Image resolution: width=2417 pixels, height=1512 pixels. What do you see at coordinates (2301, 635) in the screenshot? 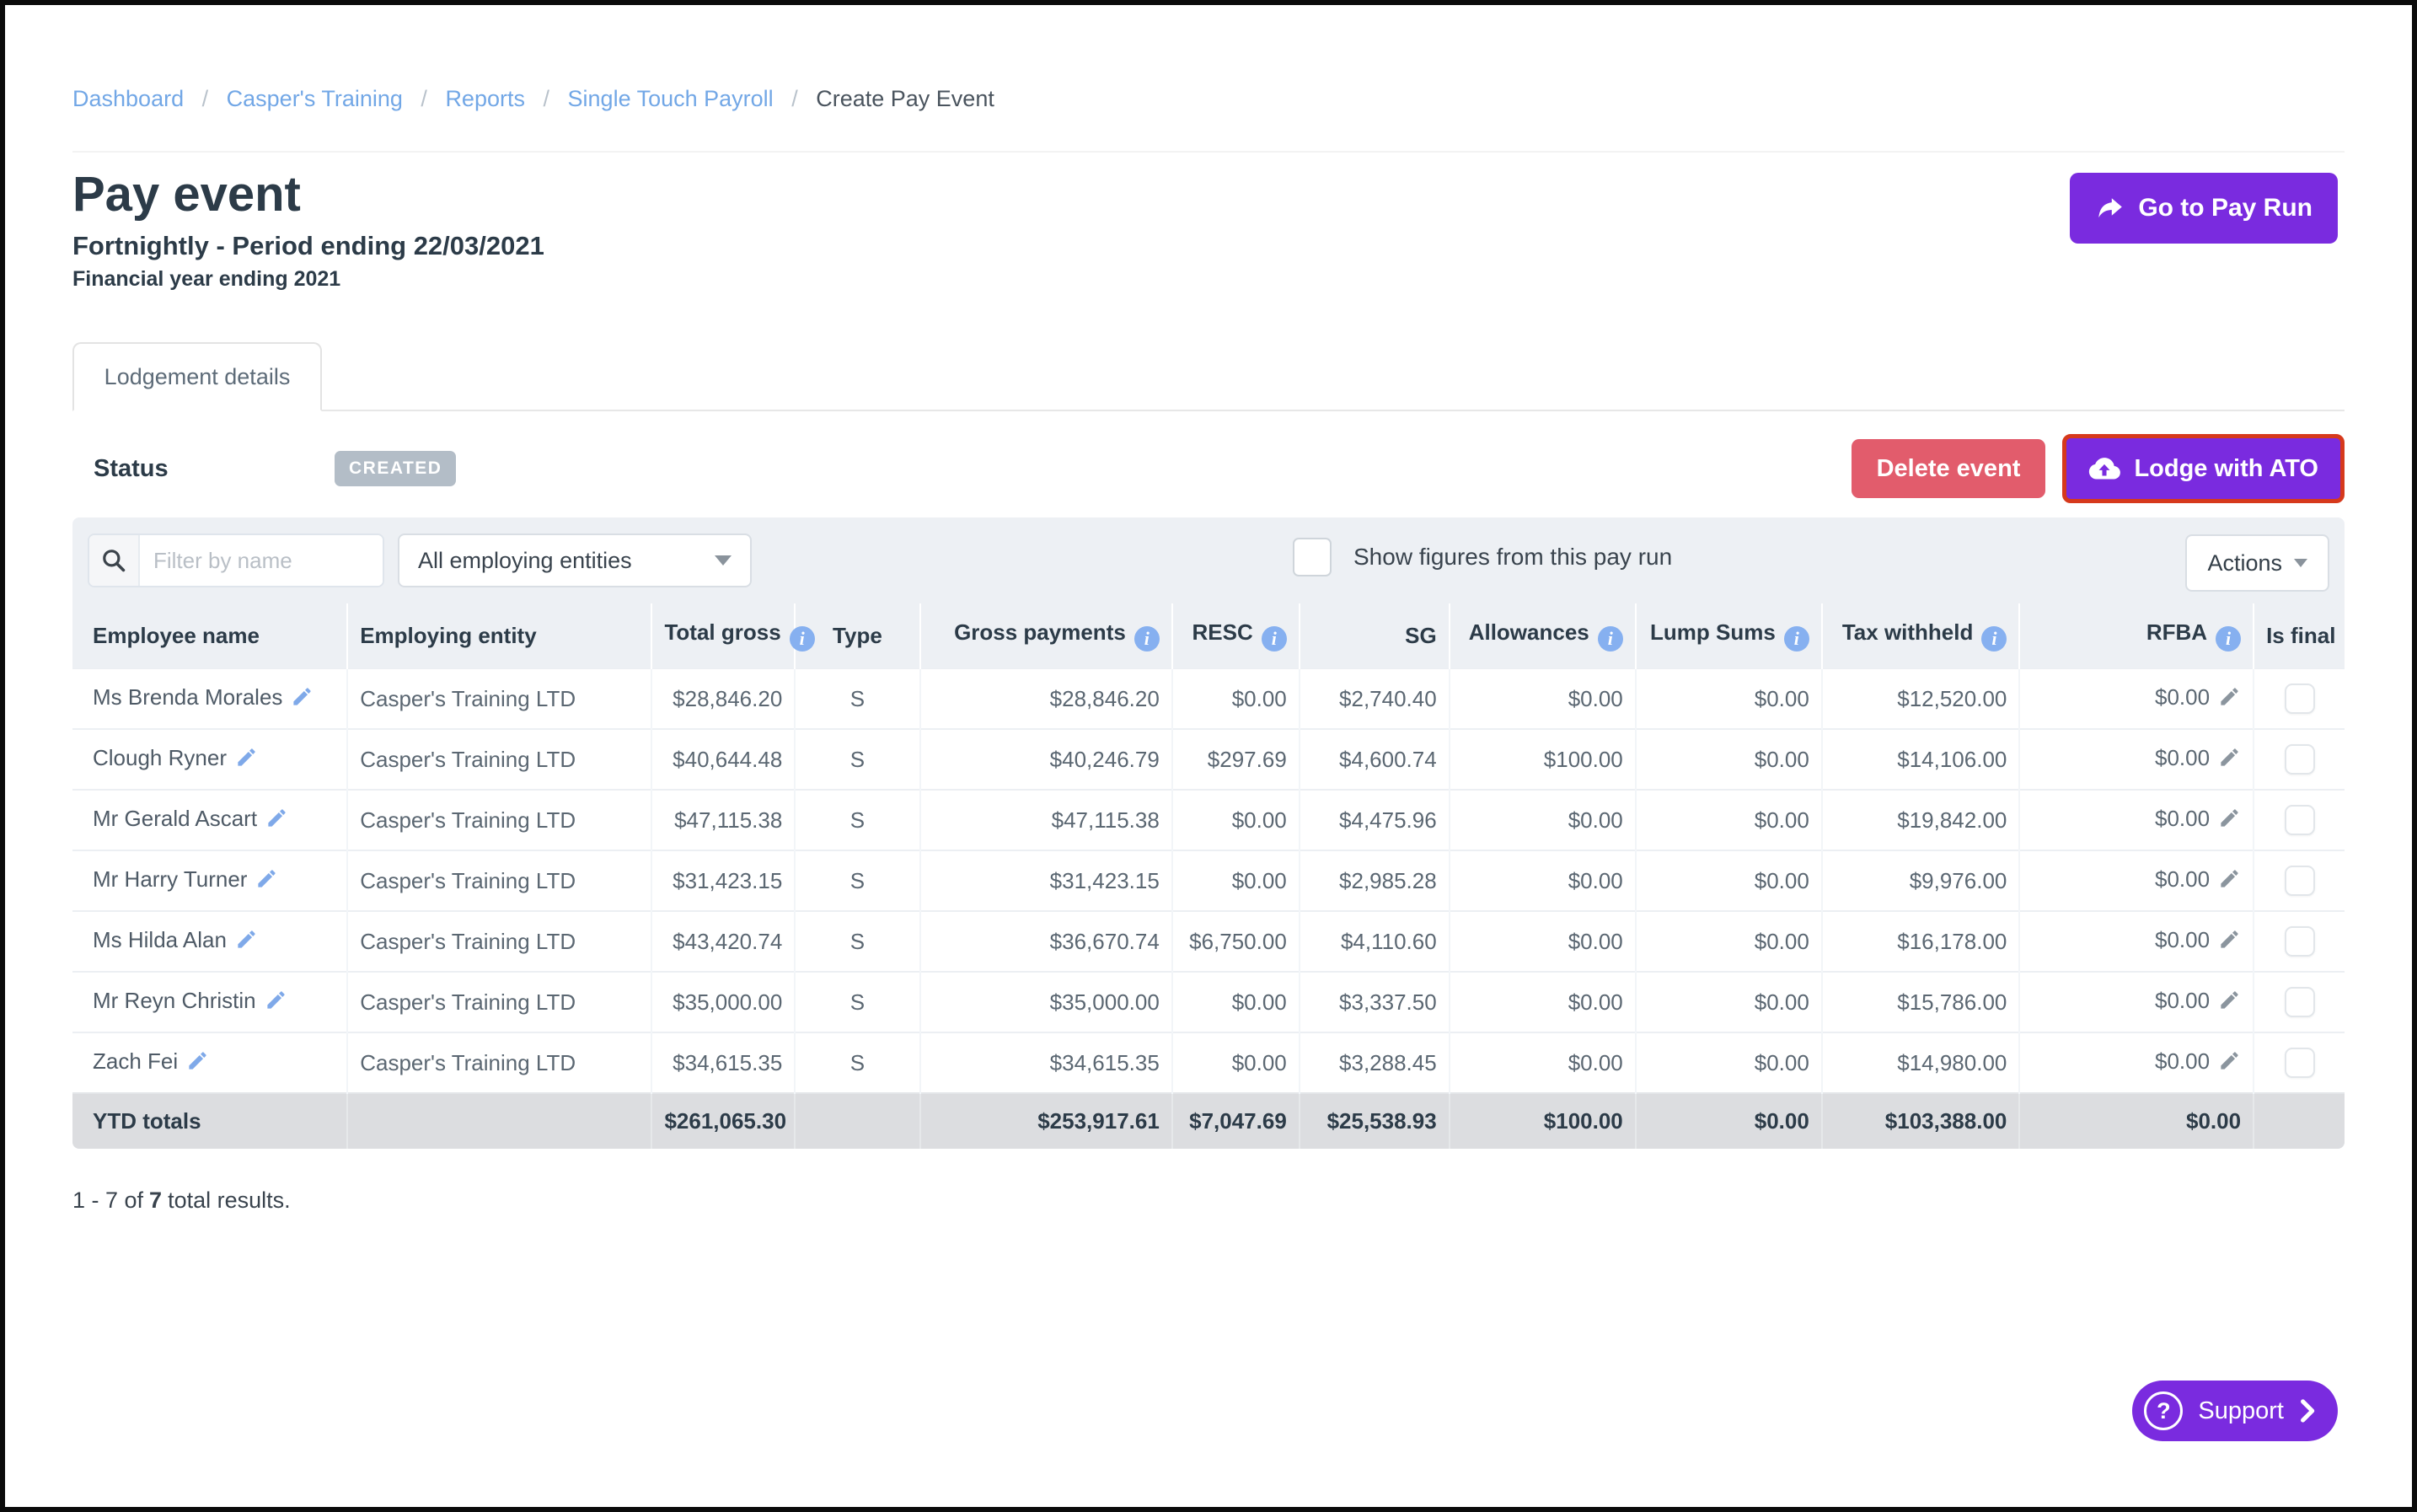
I see `column-header-label: Is final` at bounding box center [2301, 635].